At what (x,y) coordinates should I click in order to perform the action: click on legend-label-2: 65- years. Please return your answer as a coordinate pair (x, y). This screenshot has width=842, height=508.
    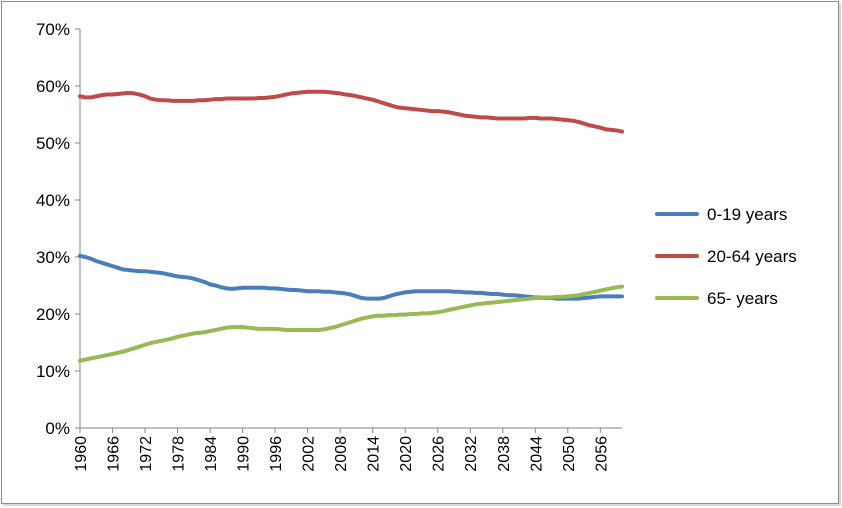
    Looking at the image, I should click on (742, 298).